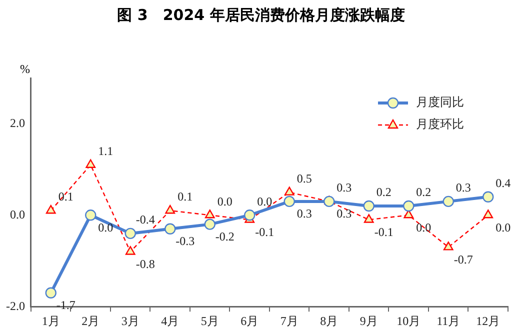 This screenshot has width=522, height=336. What do you see at coordinates (261, 15) in the screenshot?
I see `chart-title: 图 3 2024 年居民消费价格月度涨跌幅度` at bounding box center [261, 15].